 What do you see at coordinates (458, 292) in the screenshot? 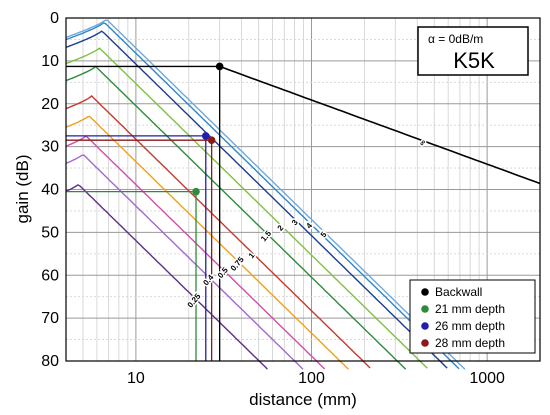
I see `legend-label-0: Backwall` at bounding box center [458, 292].